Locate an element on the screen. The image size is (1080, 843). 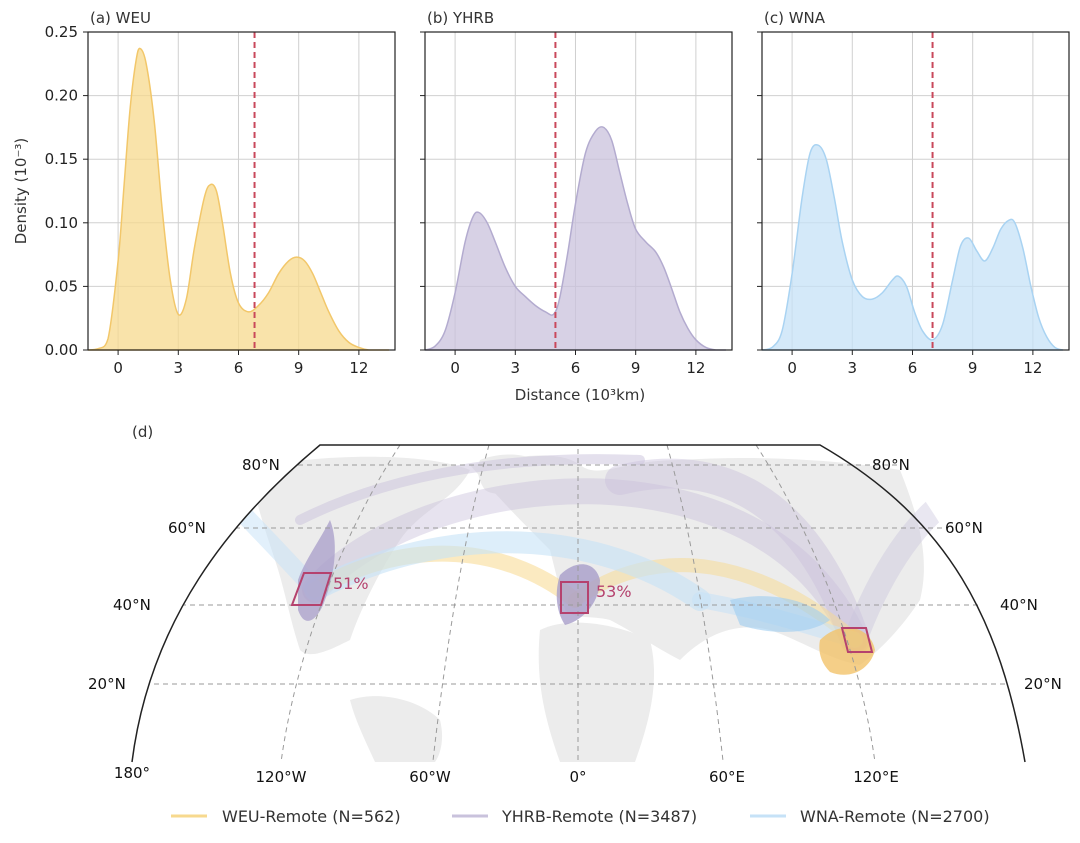
panel-a-ytick-label: 0.10 is located at coordinates (61, 223).